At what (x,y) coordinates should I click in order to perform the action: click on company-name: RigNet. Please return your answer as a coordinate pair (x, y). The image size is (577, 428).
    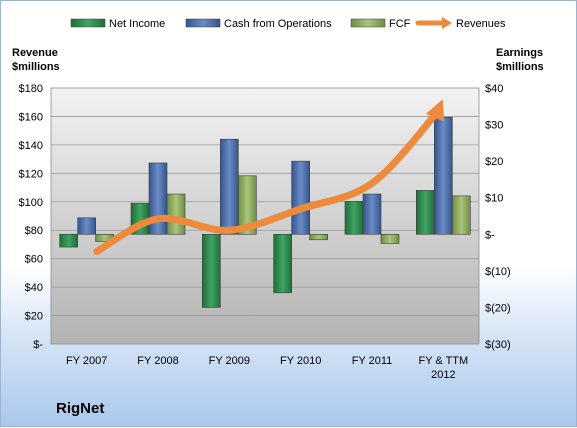
    Looking at the image, I should click on (80, 408).